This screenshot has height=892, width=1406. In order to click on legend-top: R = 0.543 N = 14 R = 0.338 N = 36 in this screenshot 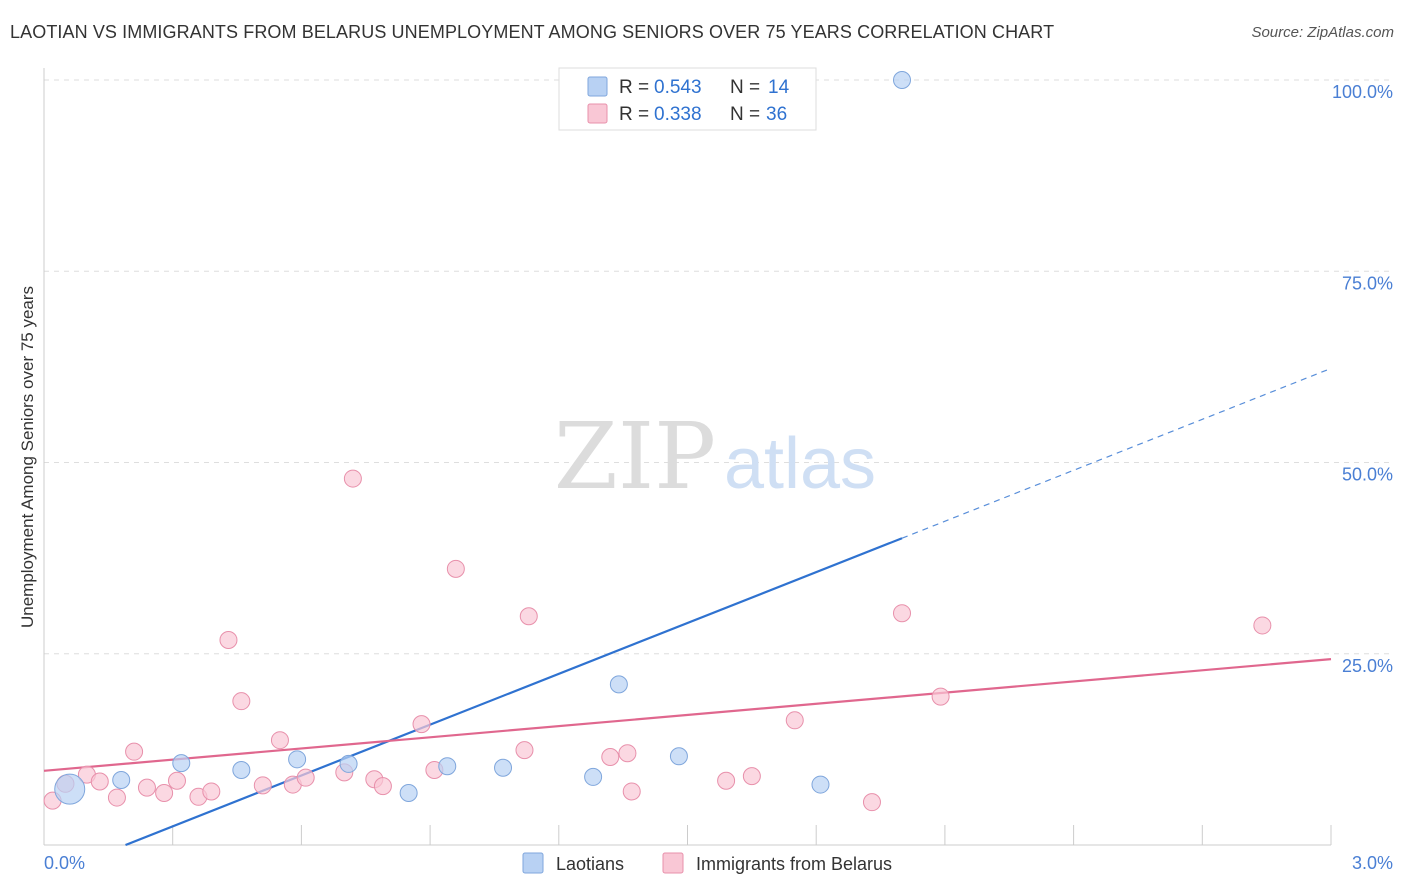, I will do `click(687, 99)`.